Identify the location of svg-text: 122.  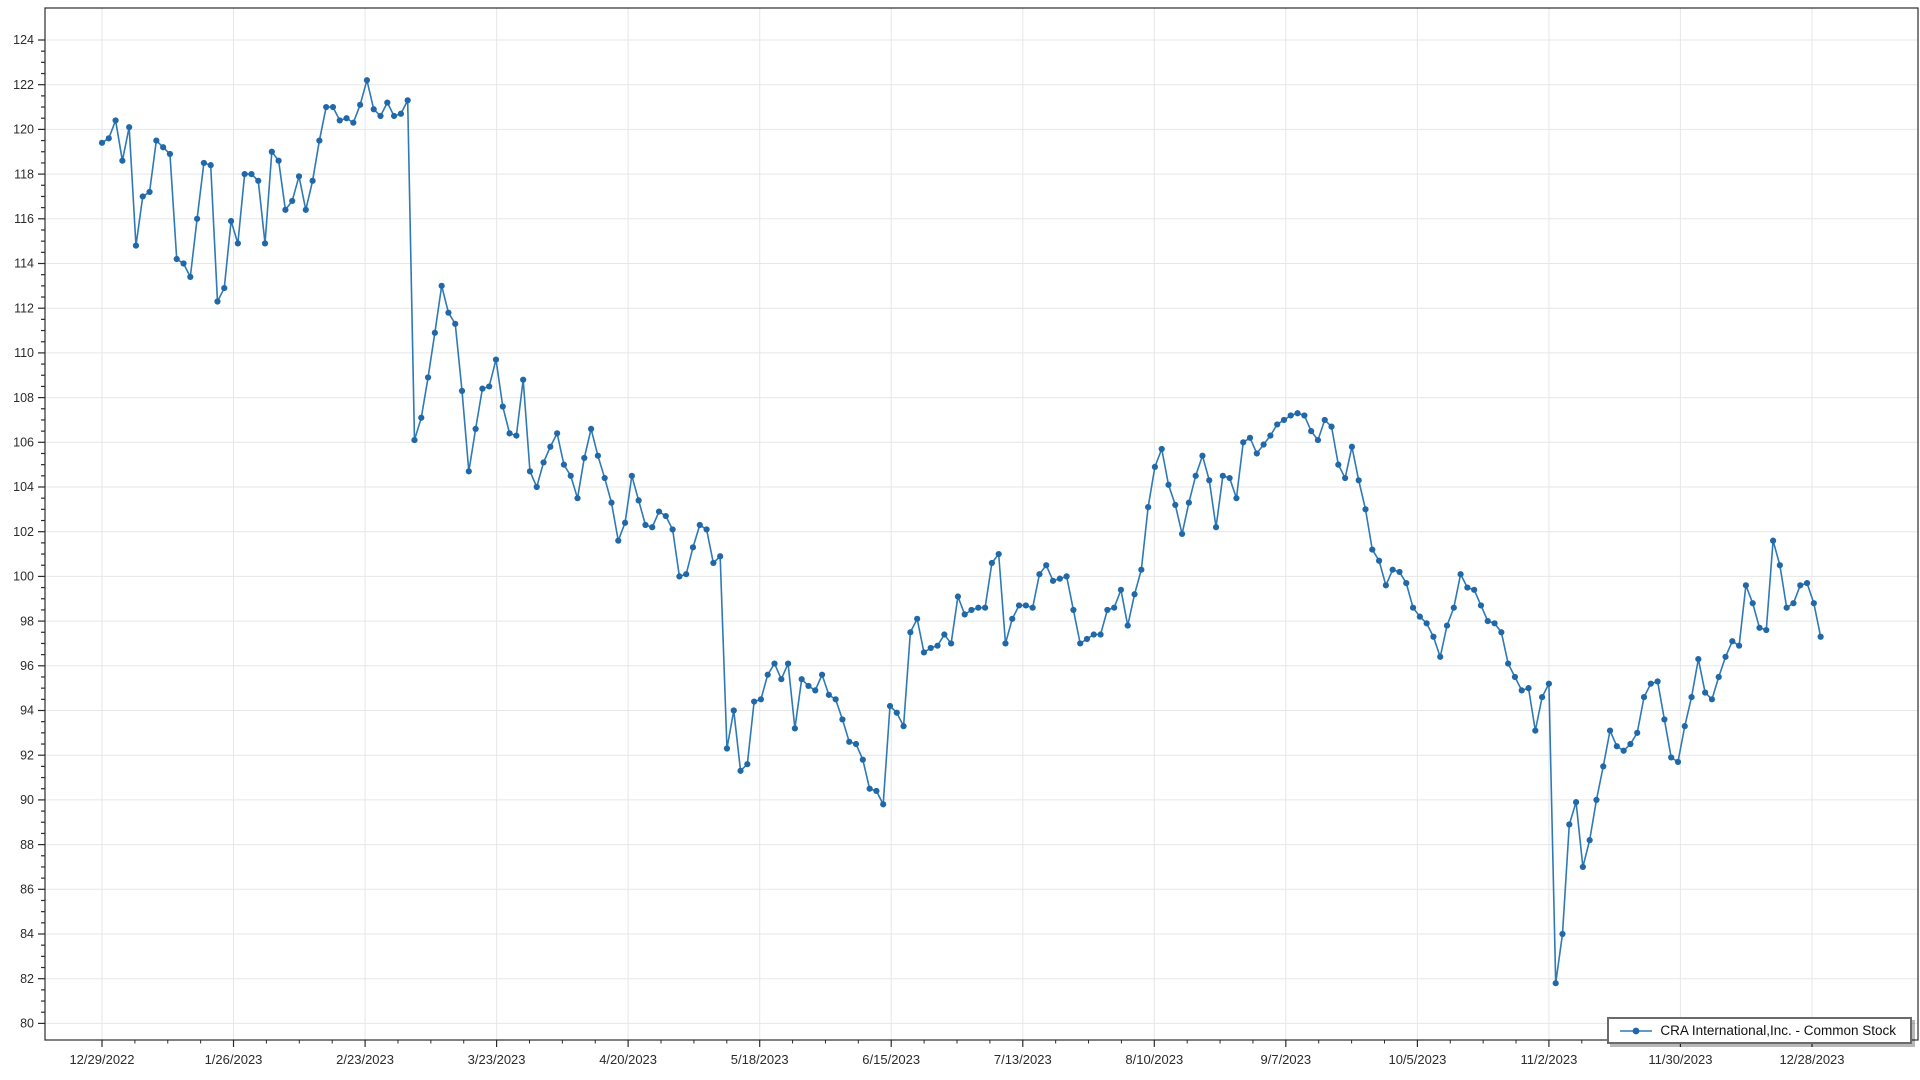
(23, 85).